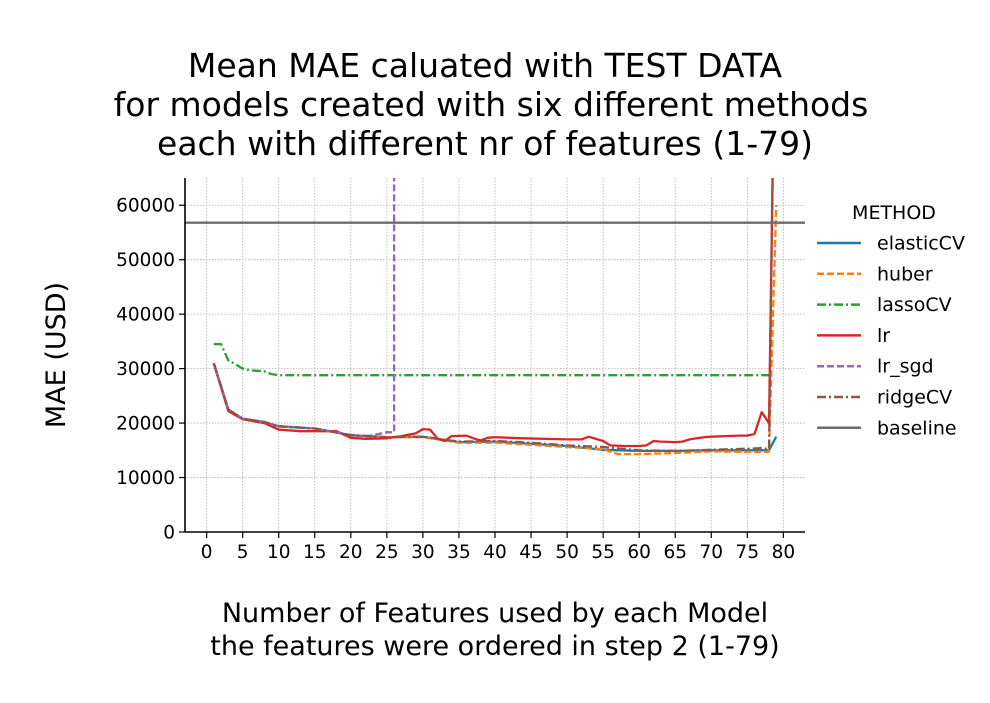 The image size is (990, 703). I want to click on y-tick-label: 40000, so click(145, 315).